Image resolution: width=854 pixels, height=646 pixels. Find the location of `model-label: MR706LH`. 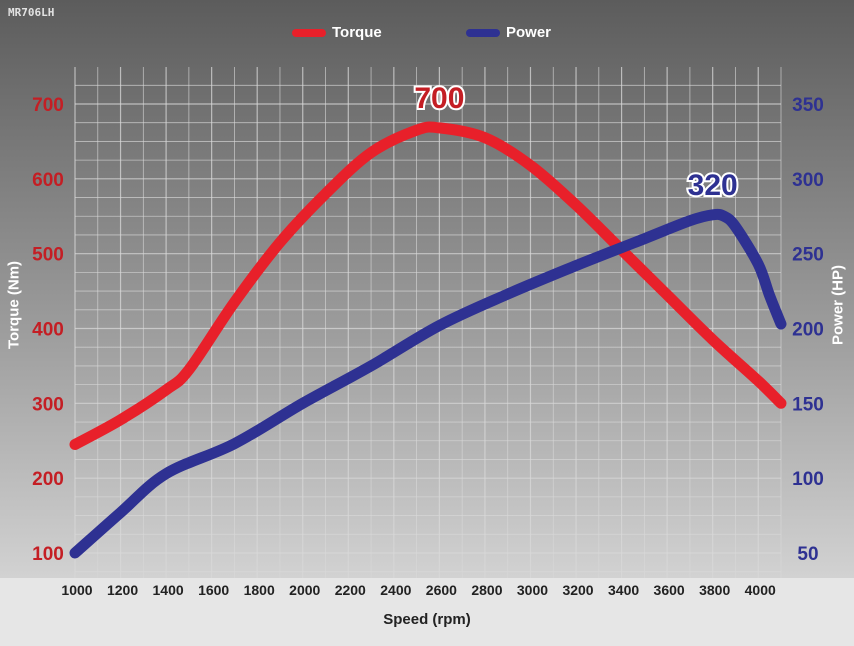

model-label: MR706LH is located at coordinates (31, 12).